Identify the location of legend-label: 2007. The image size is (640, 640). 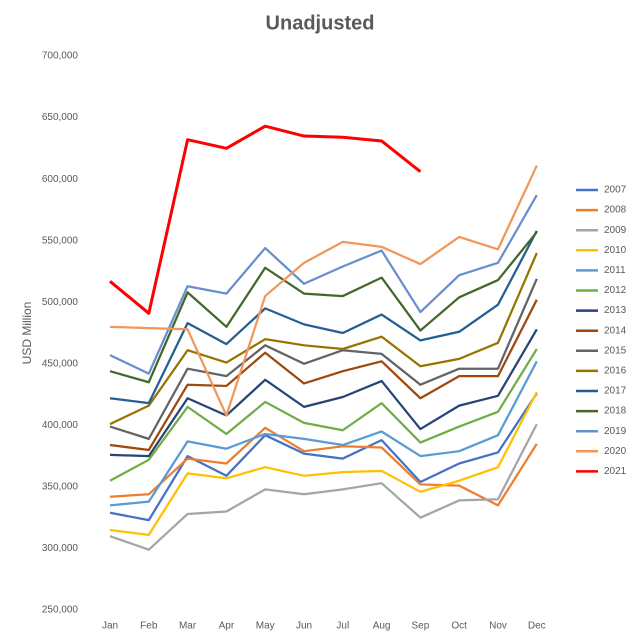
(615, 190).